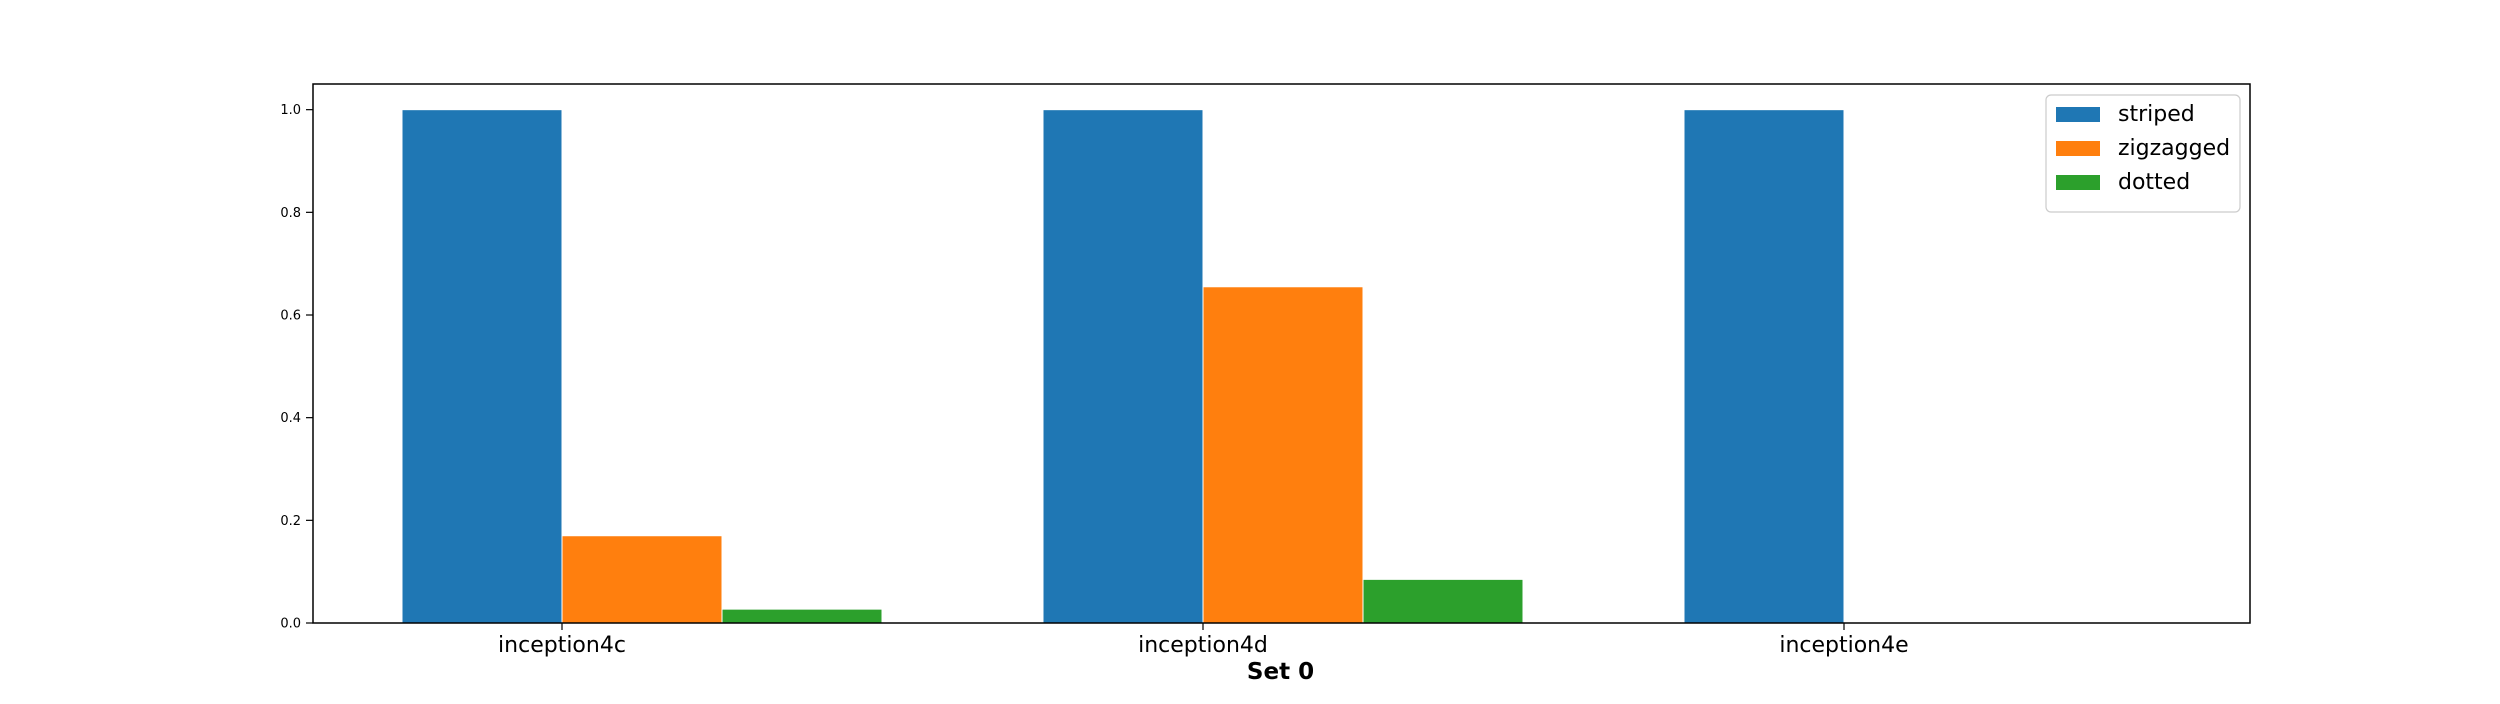 This screenshot has width=2500, height=704. Describe the element at coordinates (1203, 645) in the screenshot. I see `x-tick-label: inception4d` at that location.